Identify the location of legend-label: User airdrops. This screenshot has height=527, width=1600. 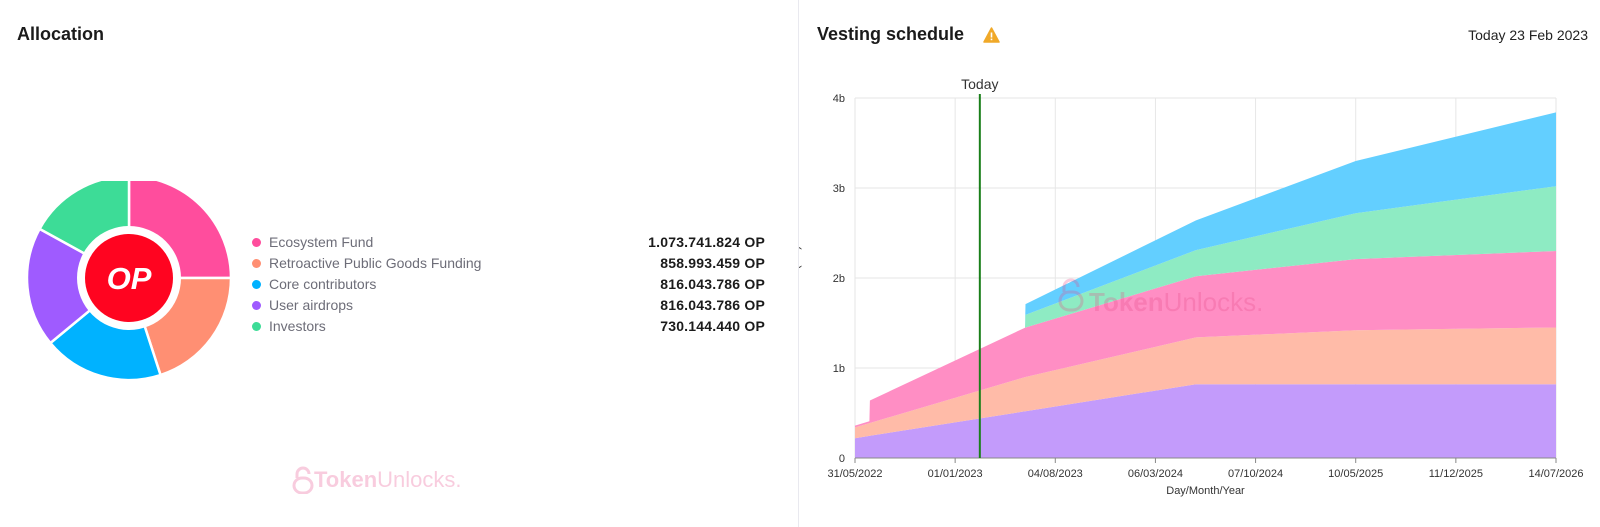
(311, 305).